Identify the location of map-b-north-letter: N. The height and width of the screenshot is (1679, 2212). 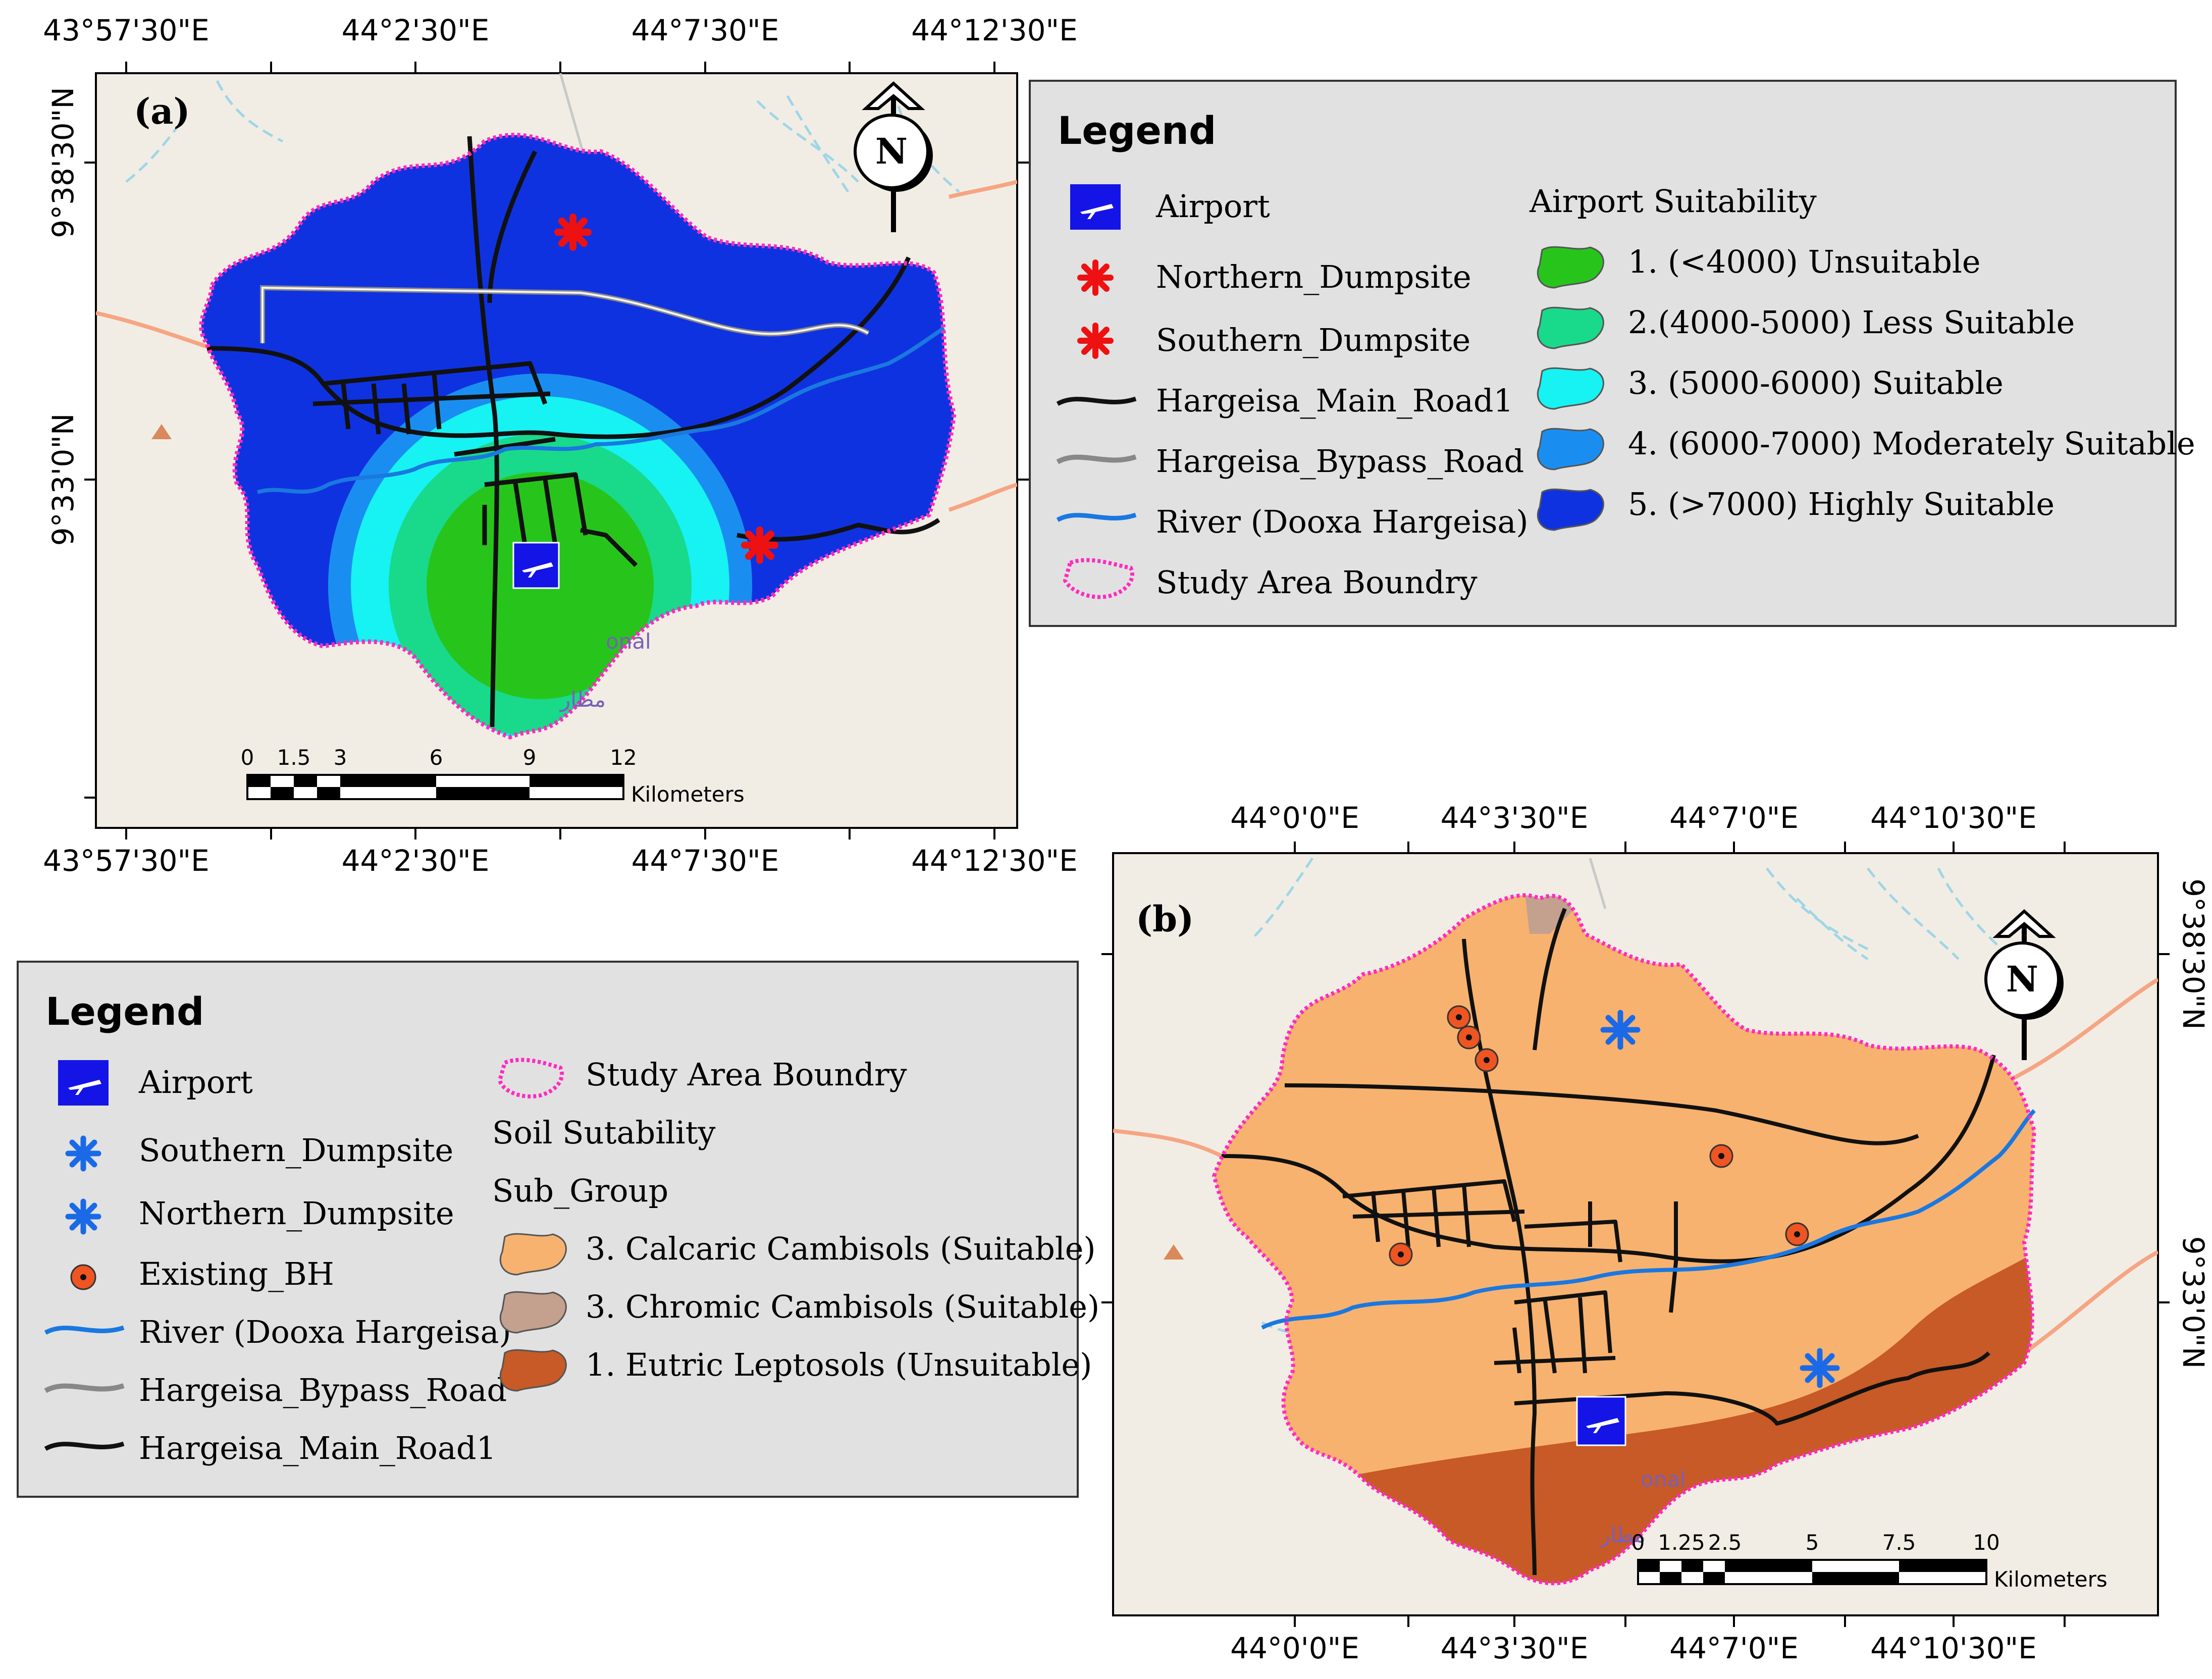
(2022, 979).